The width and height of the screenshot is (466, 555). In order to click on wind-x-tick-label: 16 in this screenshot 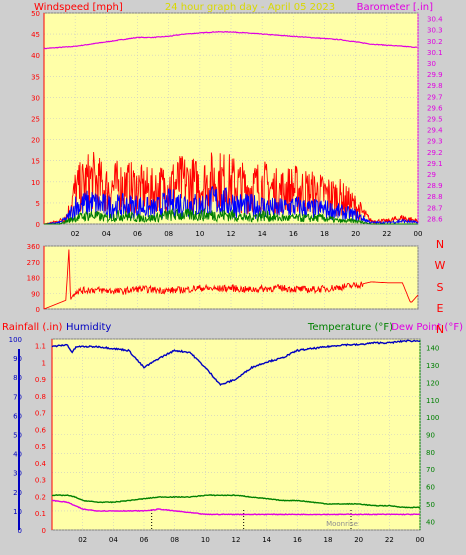, I will do `click(293, 234)`.